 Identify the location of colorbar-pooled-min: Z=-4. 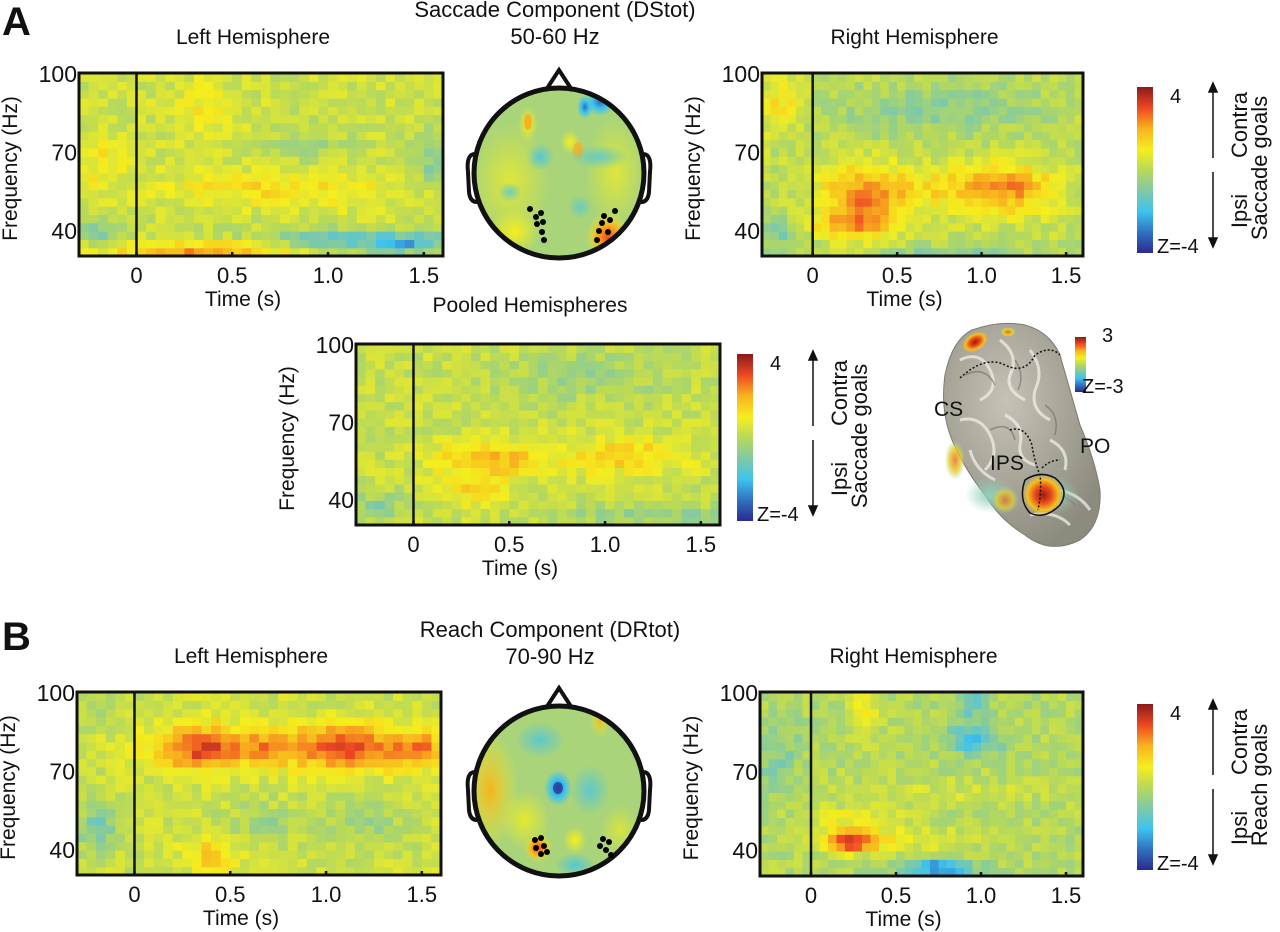
(778, 515).